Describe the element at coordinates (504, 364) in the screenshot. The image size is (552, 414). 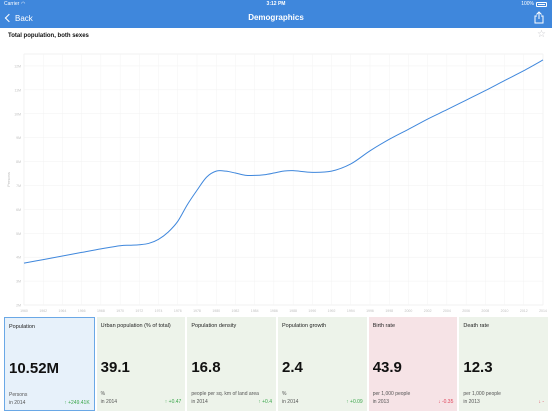
I see `indicator-card: Death rate 12.3 per 1,000 people in 2013 ↓ -` at that location.